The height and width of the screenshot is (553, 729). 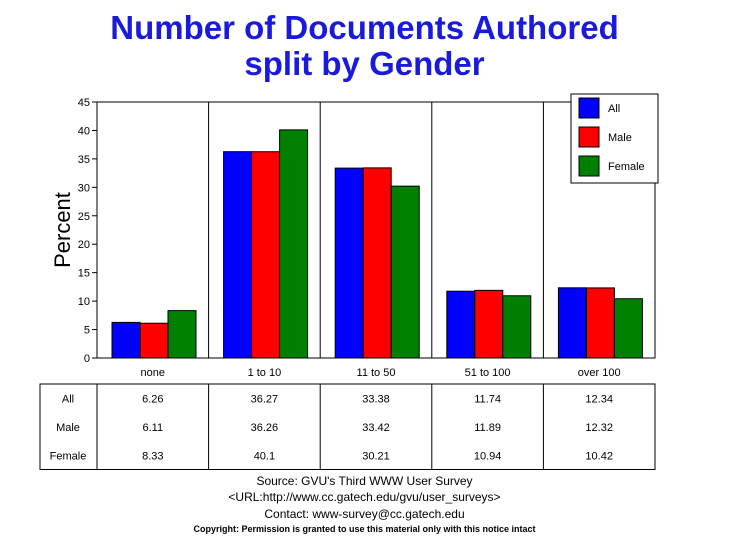 I want to click on x-tick-label: none, so click(x=153, y=373).